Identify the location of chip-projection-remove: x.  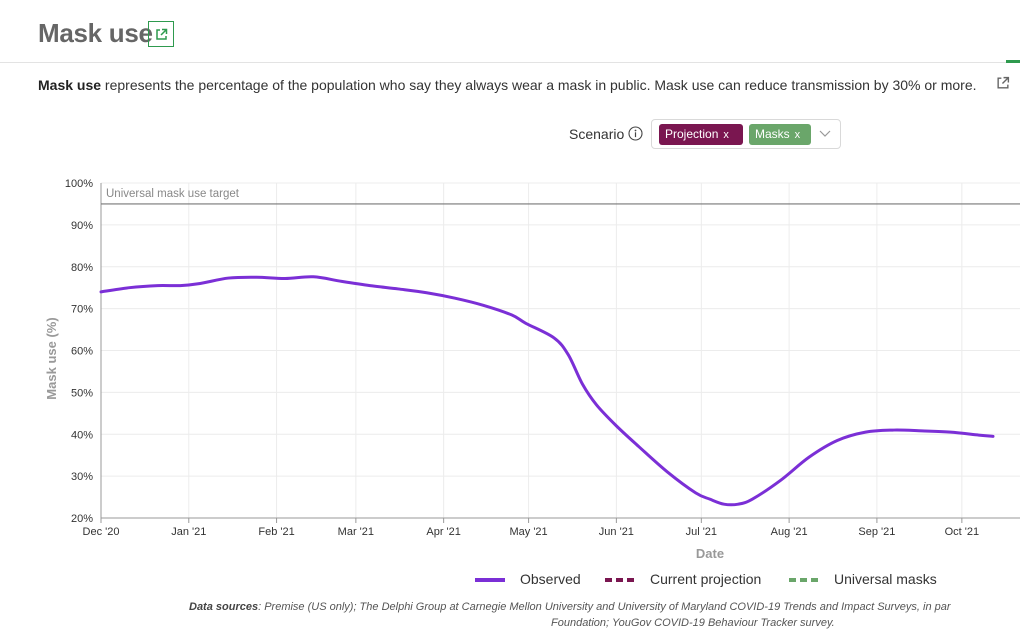
(726, 135).